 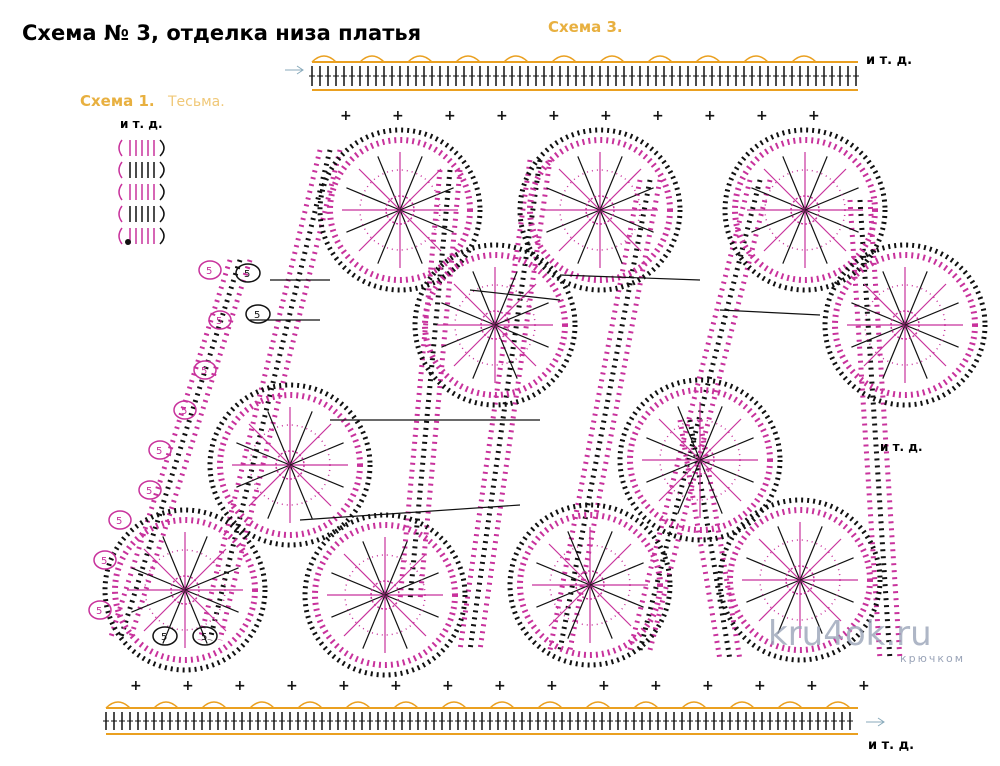 I want to click on title: Схема № 3, отделка низа платья, so click(x=221, y=33).